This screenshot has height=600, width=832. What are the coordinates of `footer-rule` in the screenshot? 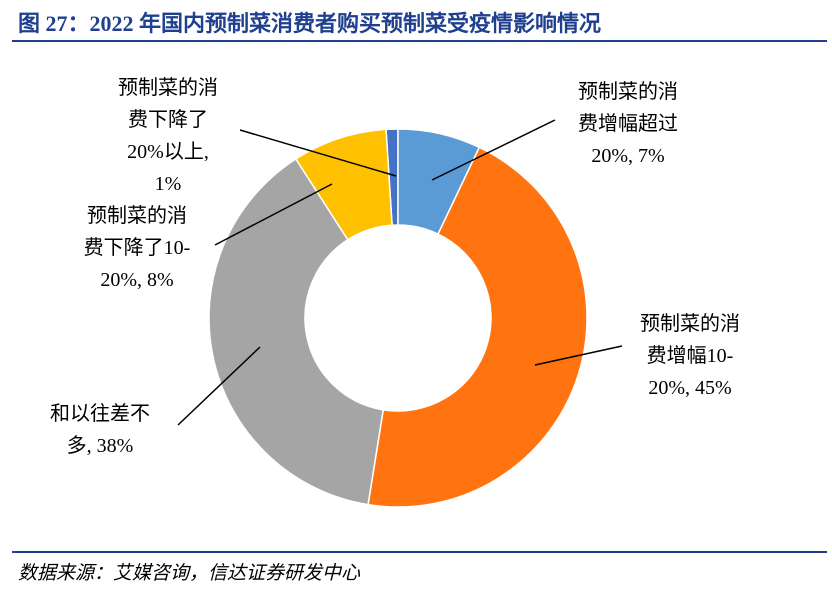 It's located at (419, 552).